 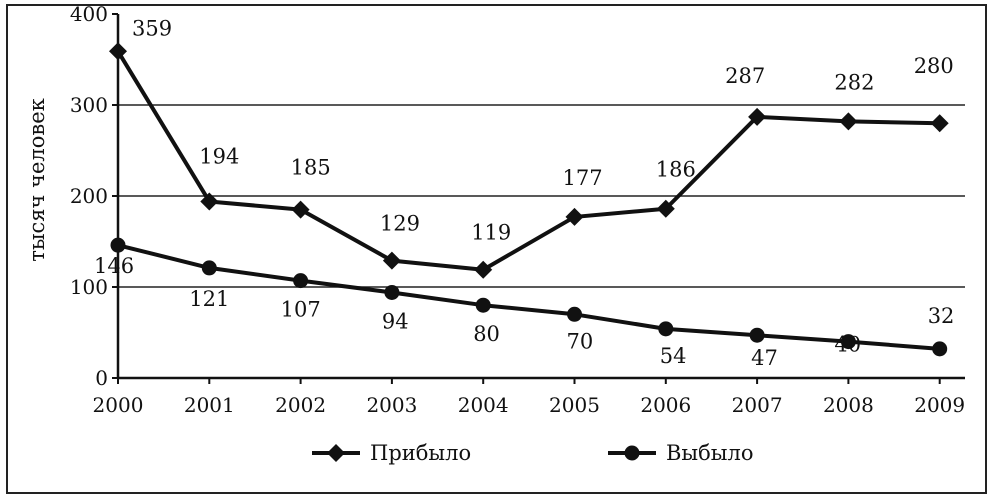 I want to click on data-label: 32, so click(x=941, y=316).